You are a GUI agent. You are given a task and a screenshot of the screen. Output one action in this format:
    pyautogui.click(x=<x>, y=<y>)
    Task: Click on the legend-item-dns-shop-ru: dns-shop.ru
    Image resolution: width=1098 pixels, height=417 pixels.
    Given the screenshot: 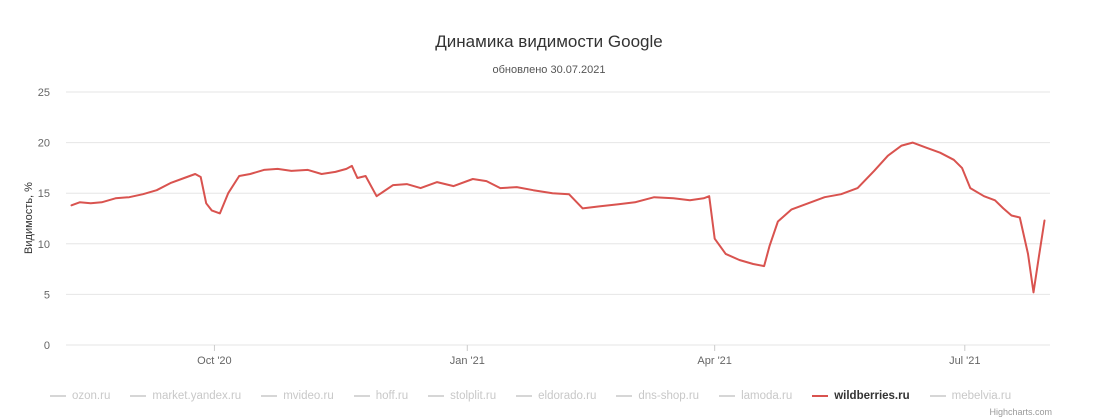 What is the action you would take?
    pyautogui.click(x=657, y=396)
    